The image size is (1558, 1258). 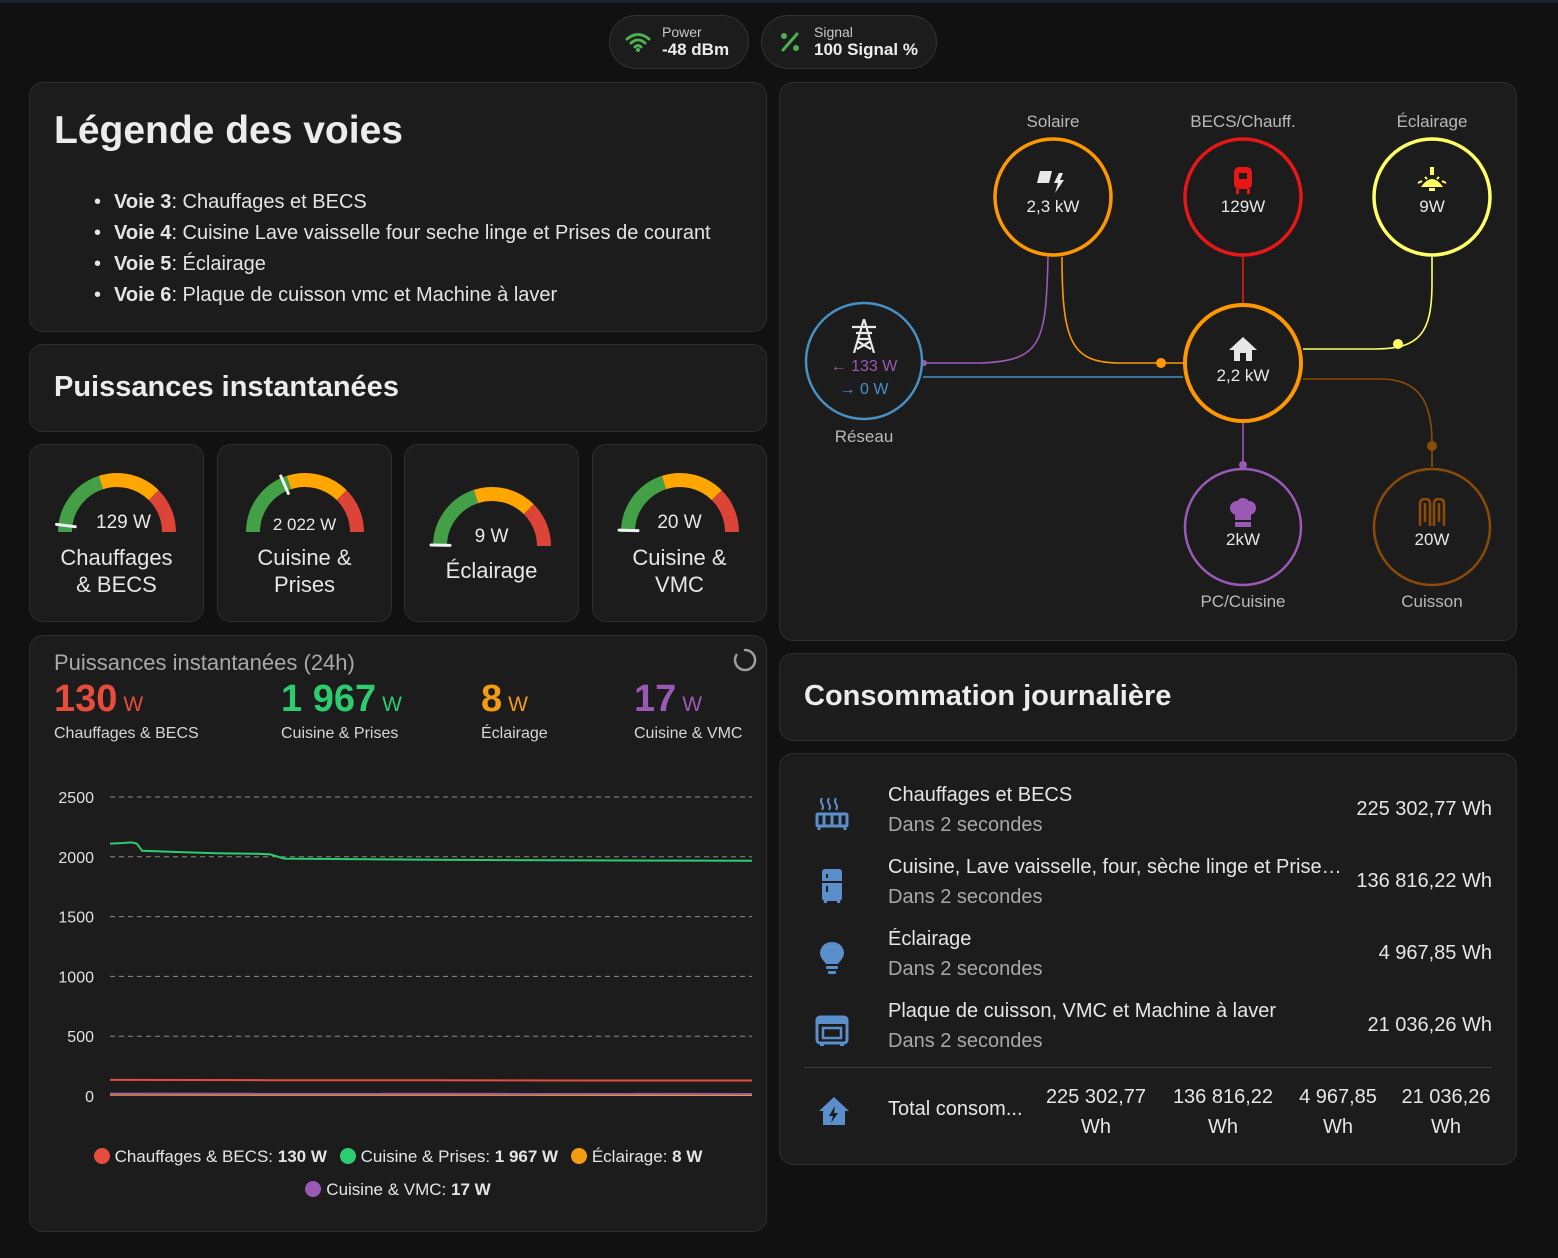 What do you see at coordinates (1338, 1097) in the screenshot?
I see `total-num: 4 967,85` at bounding box center [1338, 1097].